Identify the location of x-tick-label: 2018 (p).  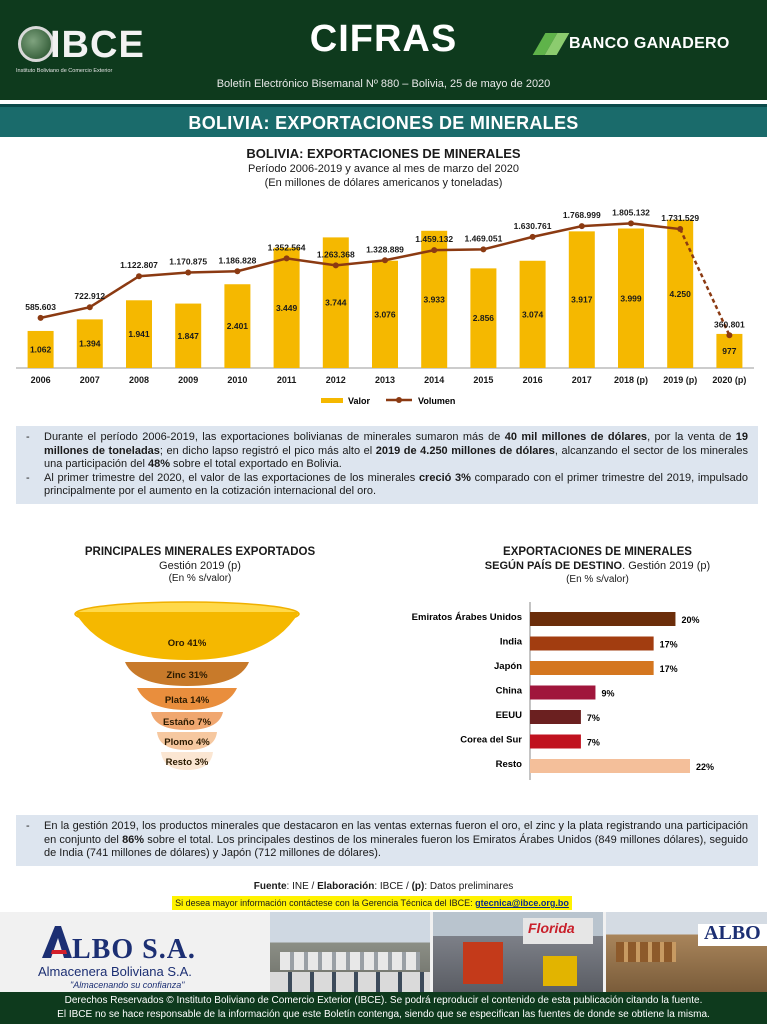
(631, 380).